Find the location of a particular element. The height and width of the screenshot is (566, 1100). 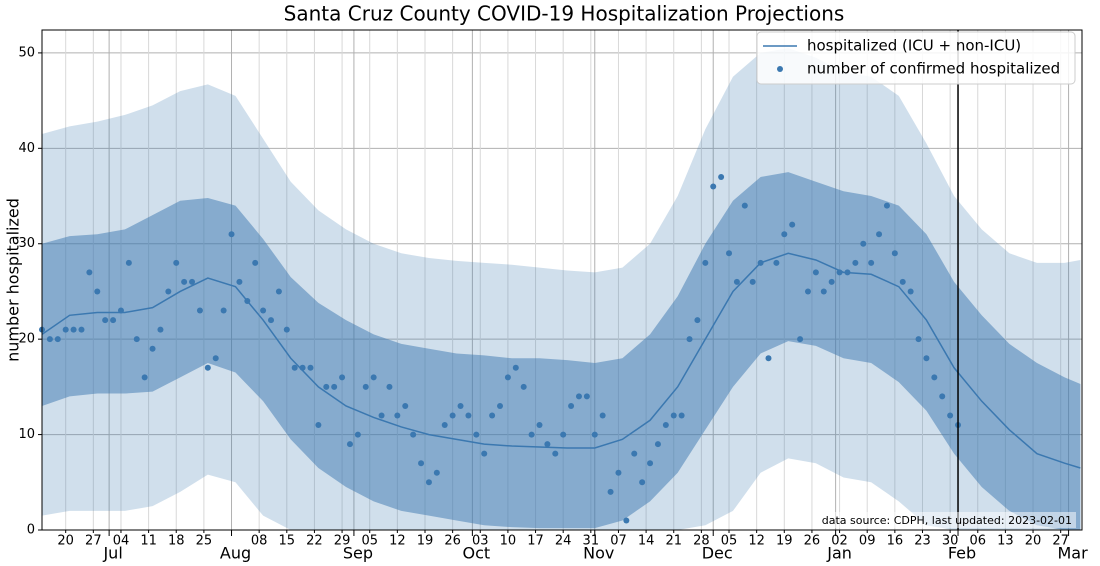

x-tick-label: 27 is located at coordinates (93, 541).